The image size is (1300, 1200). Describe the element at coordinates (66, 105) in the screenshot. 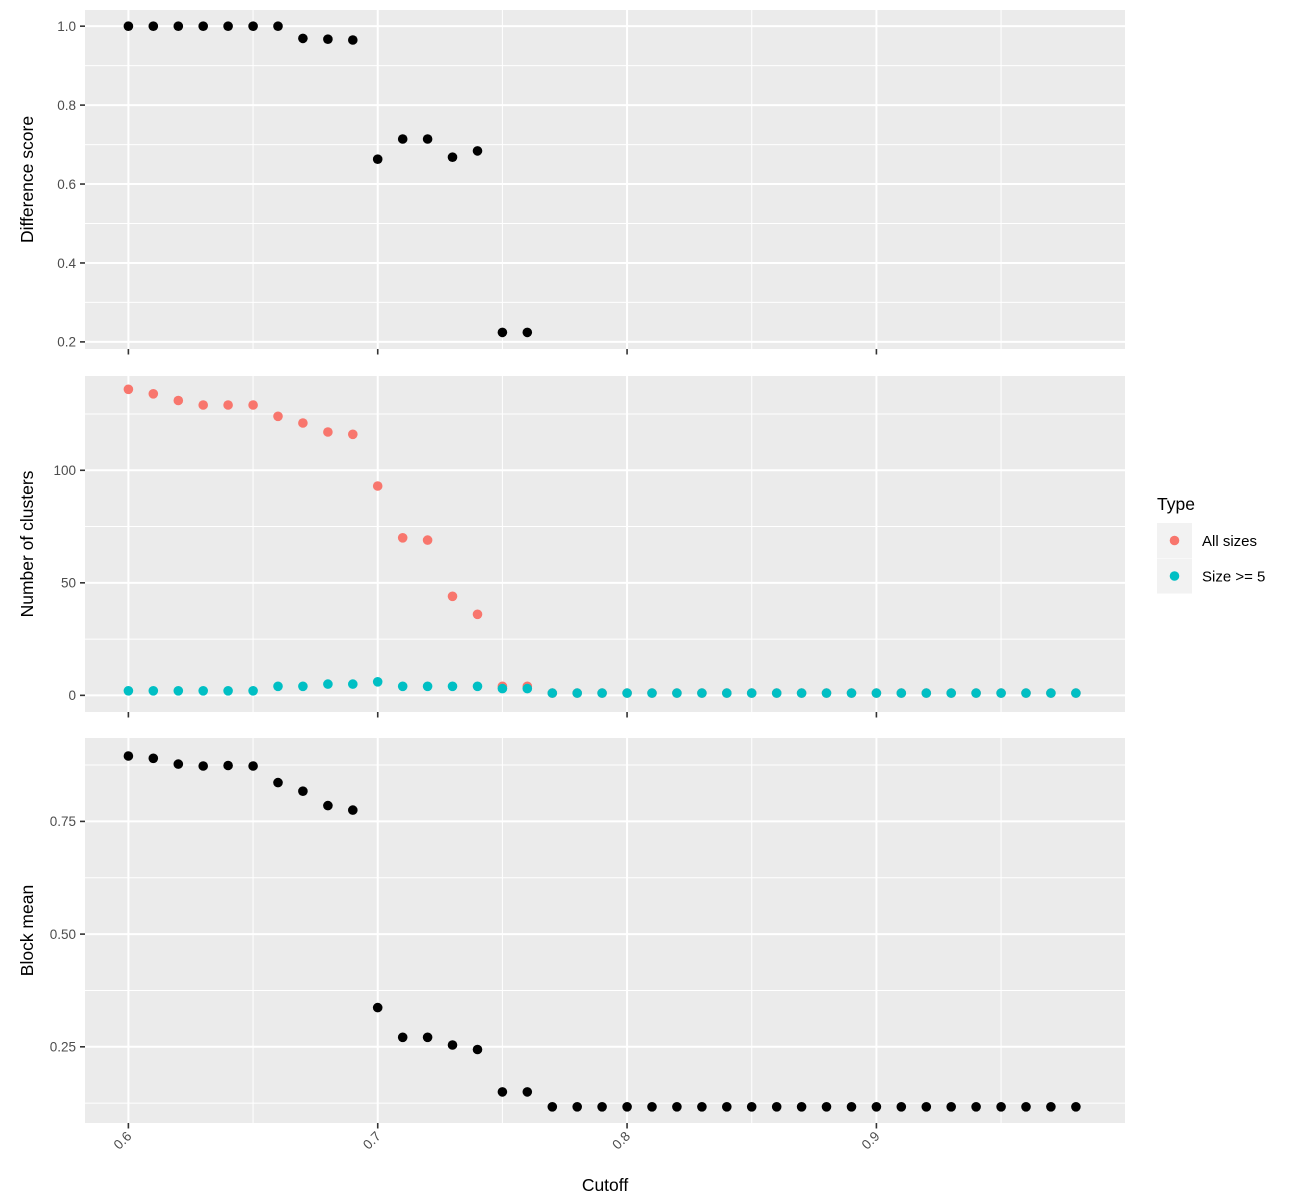

I see `y-tick-label-panel-0: 0.8` at that location.